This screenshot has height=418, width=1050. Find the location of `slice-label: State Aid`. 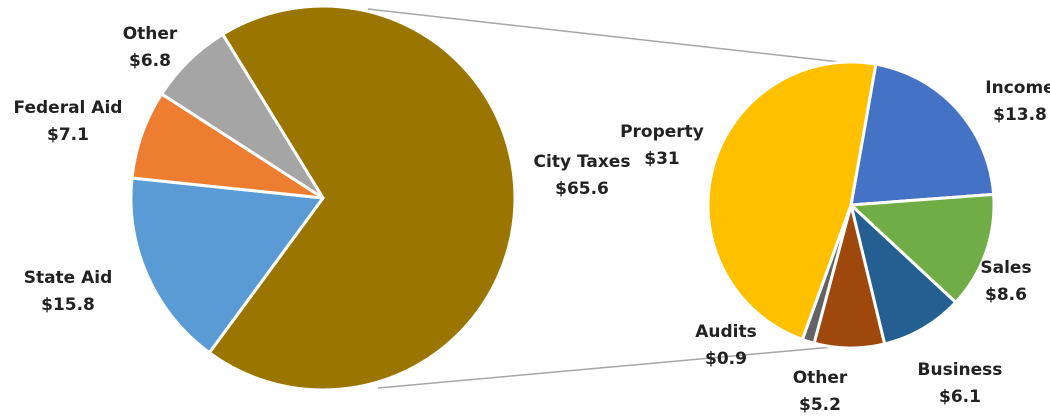

slice-label: State Aid is located at coordinates (68, 278).